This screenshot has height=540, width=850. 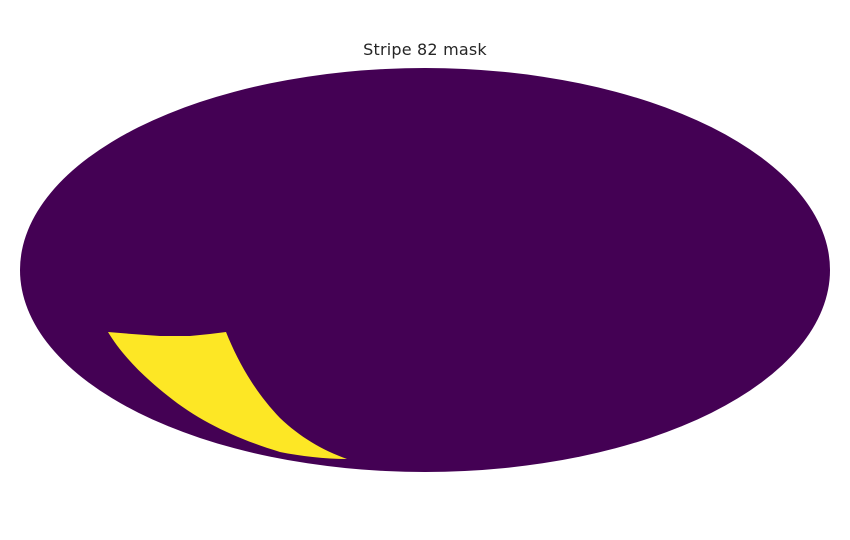 I want to click on map-title: Stripe 82 mask, so click(x=425, y=49).